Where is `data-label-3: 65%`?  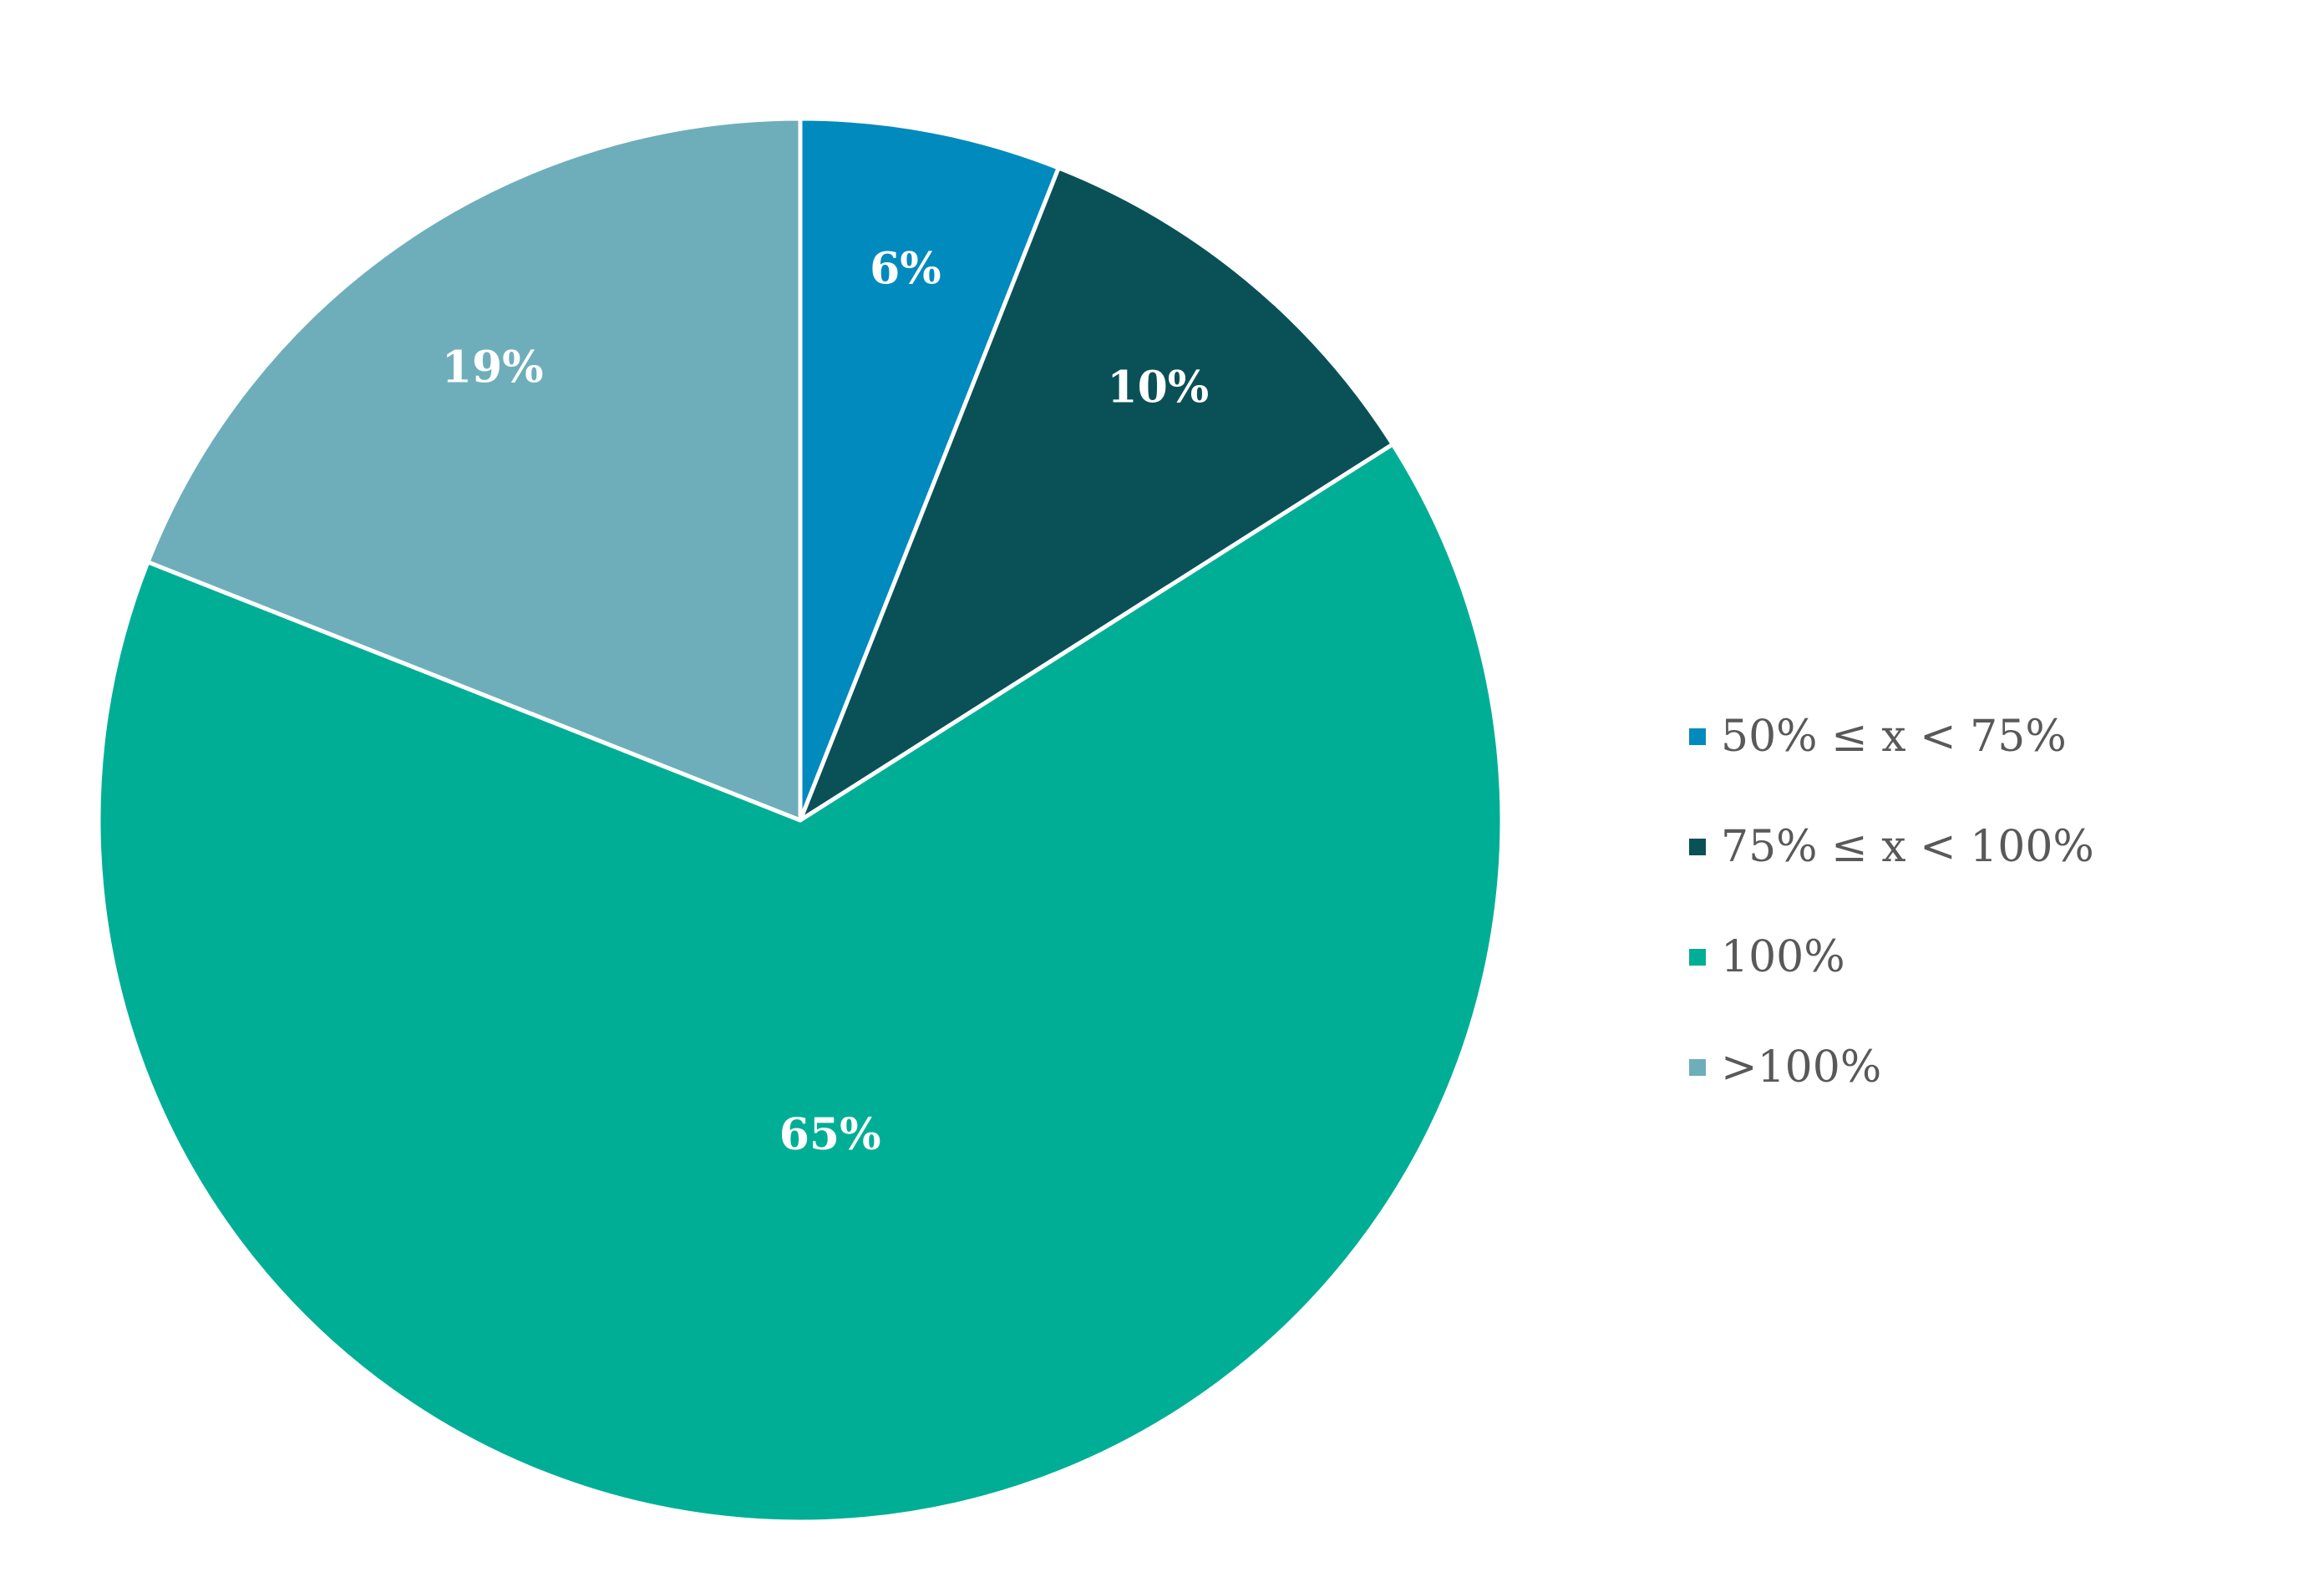
data-label-3: 65% is located at coordinates (830, 1134).